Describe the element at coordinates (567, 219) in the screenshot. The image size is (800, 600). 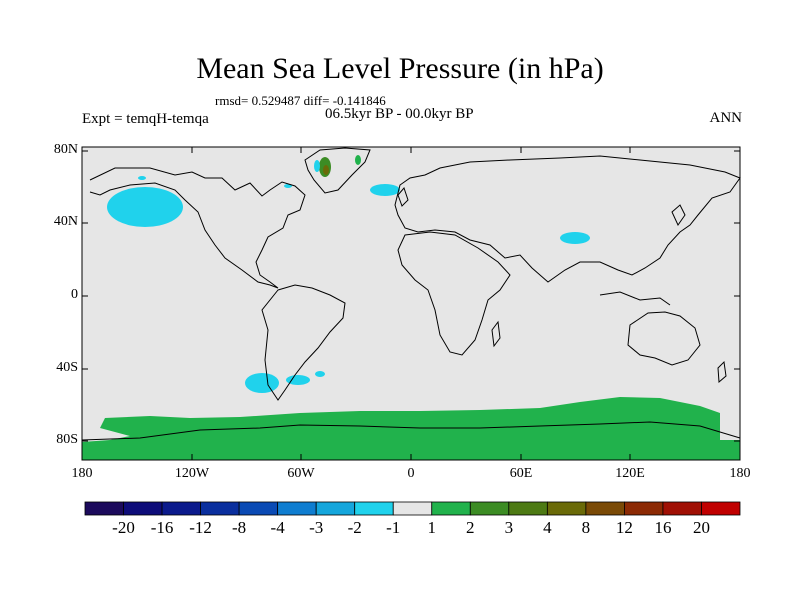
I see `coast-eurasia` at that location.